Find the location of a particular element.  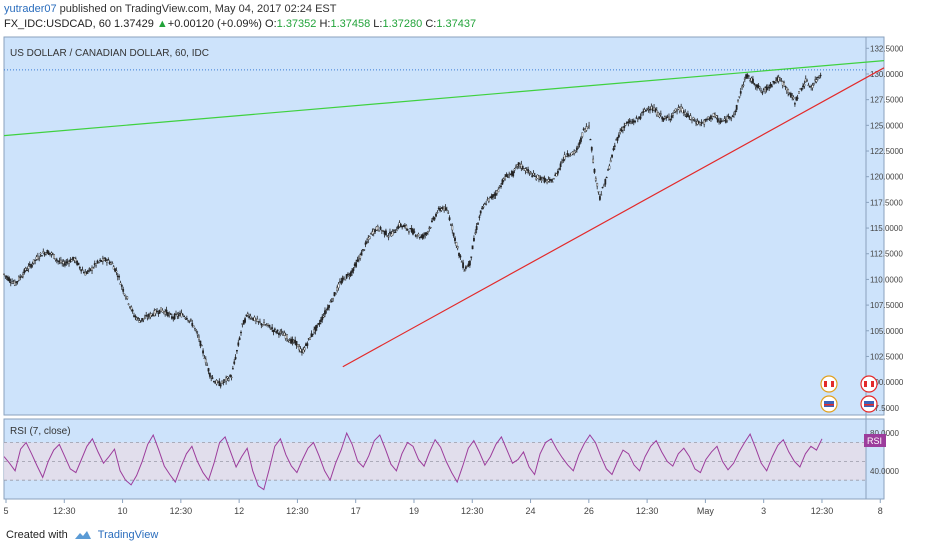

high-value: 1.37458 is located at coordinates (350, 24).